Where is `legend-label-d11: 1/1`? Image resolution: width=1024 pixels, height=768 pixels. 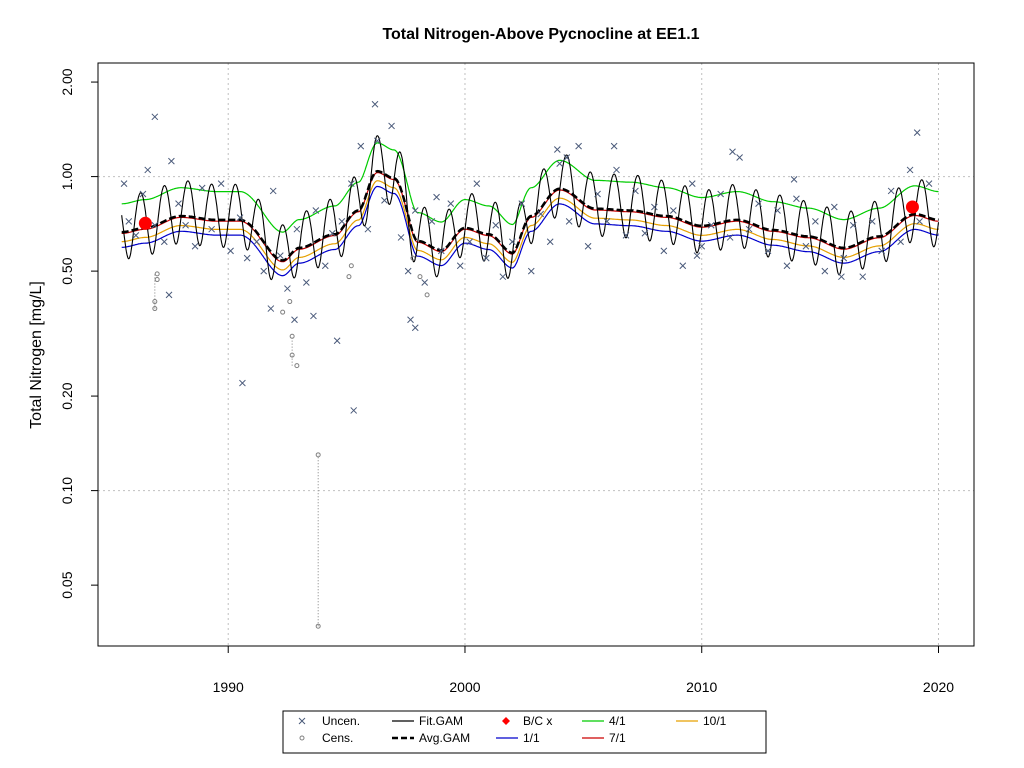 legend-label-d11: 1/1 is located at coordinates (531, 738).